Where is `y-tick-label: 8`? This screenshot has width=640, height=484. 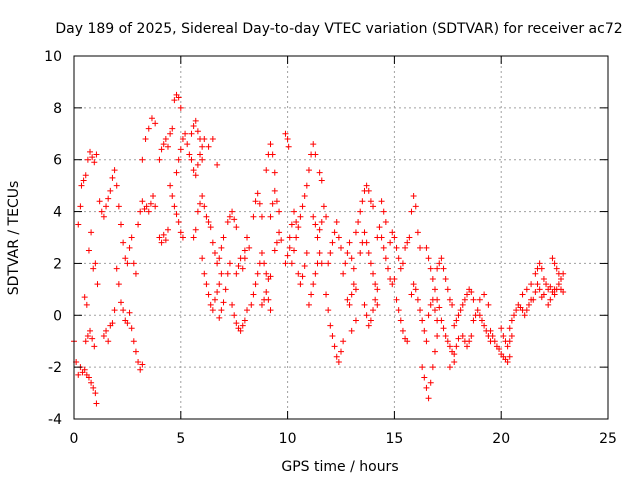 y-tick-label: 8 is located at coordinates (57, 109).